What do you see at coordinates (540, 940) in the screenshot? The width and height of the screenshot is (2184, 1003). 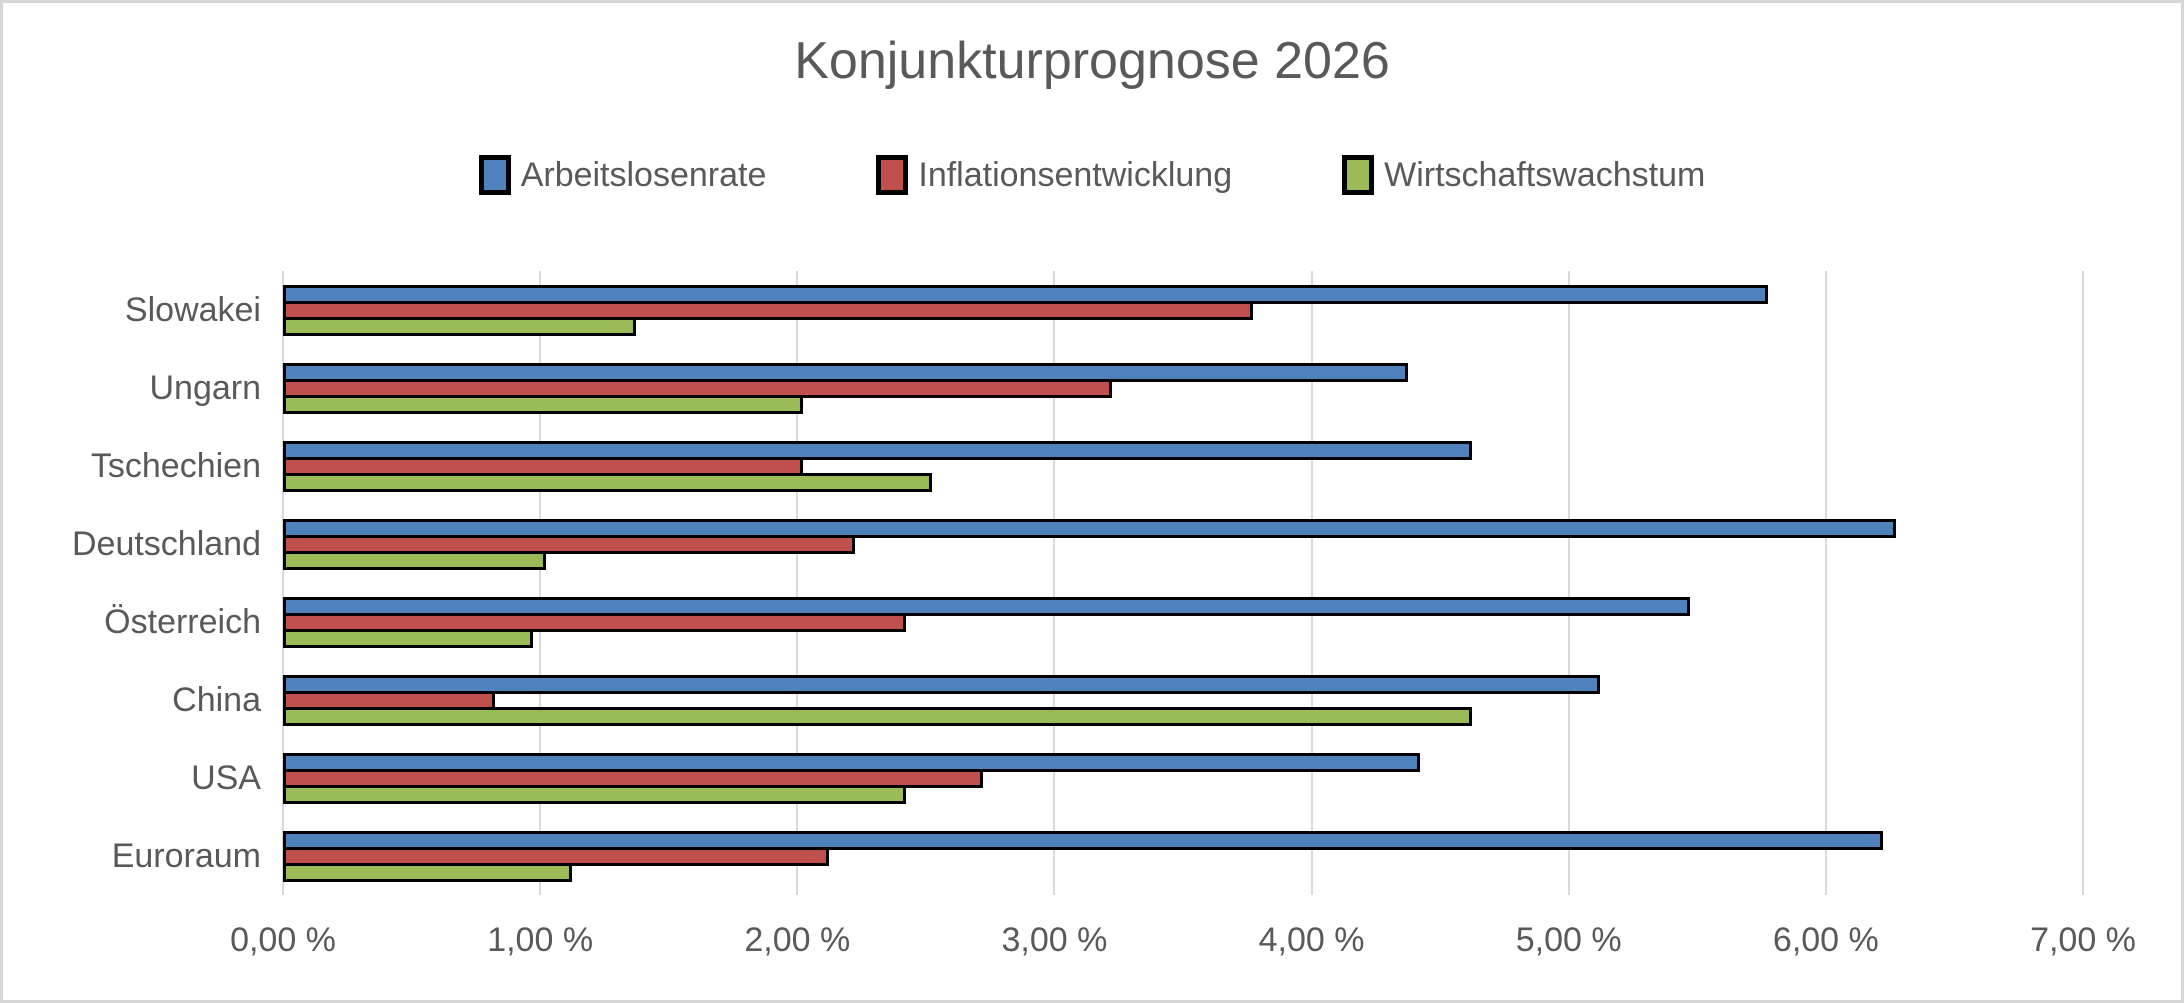 I see `x-tick-label: 1,00 %` at bounding box center [540, 940].